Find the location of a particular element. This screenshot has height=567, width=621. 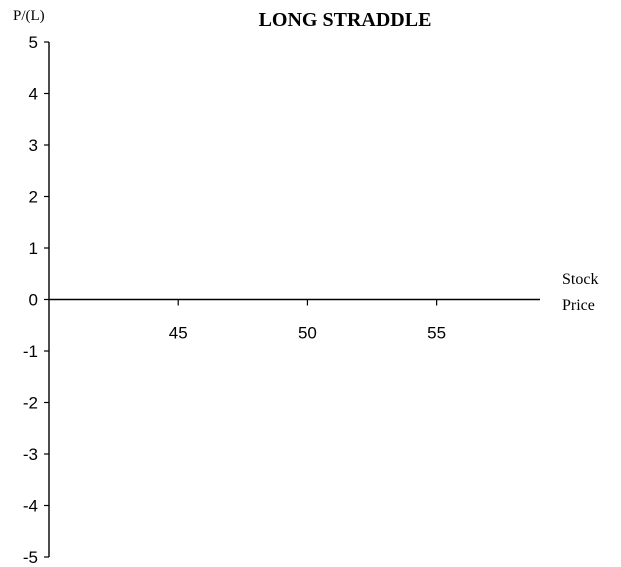

y-tick-label: -4 is located at coordinates (30, 506).